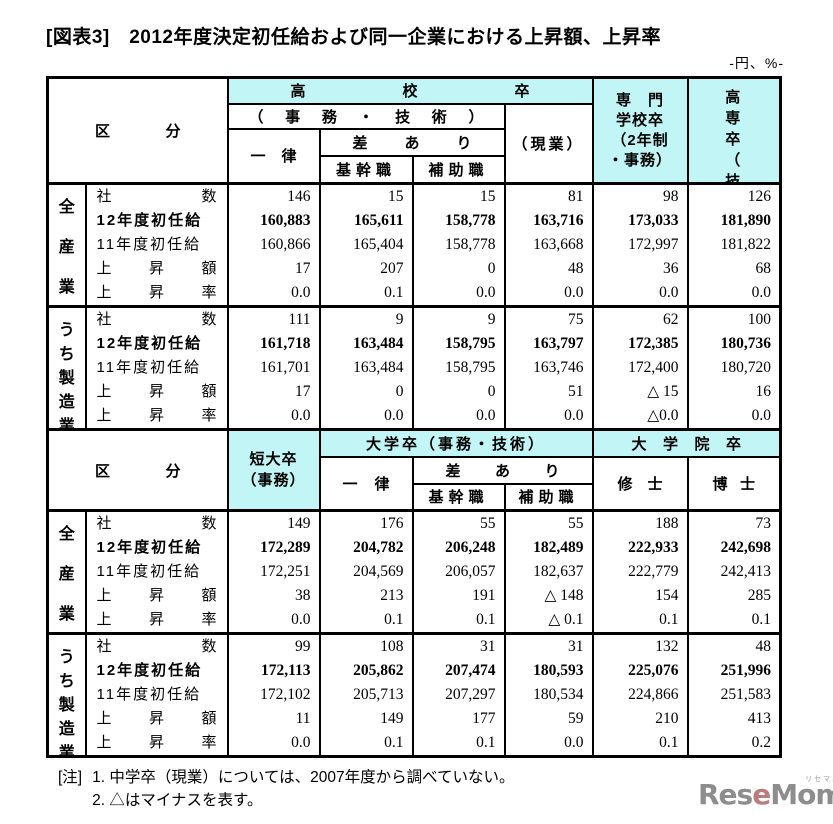 The image size is (833, 824). What do you see at coordinates (548, 572) in the screenshot?
I see `data-cell: 55 182,489 182,637 △ 148 △ 0.1` at bounding box center [548, 572].